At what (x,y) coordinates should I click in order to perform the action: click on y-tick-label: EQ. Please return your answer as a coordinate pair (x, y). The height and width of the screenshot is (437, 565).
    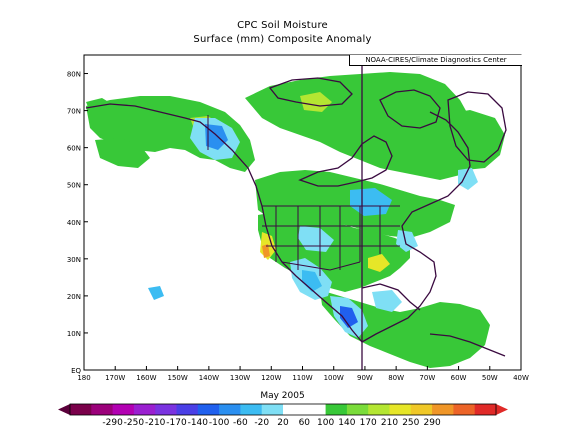
    Looking at the image, I should click on (76, 371).